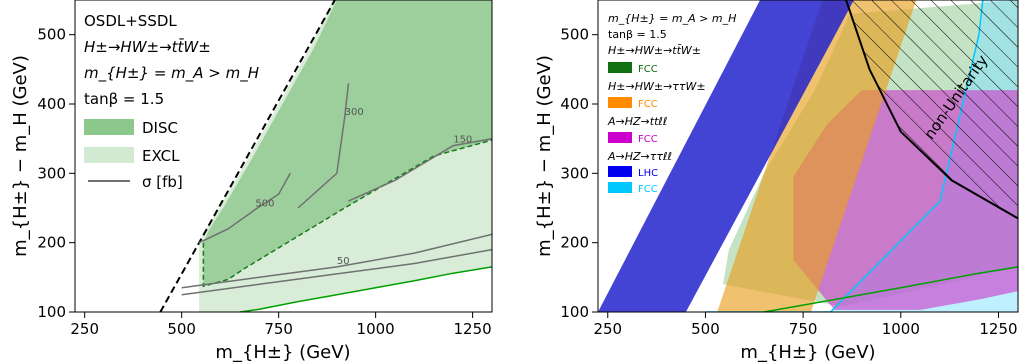 The image size is (1022, 364). I want to click on sigma-contour-label: 500, so click(264, 203).